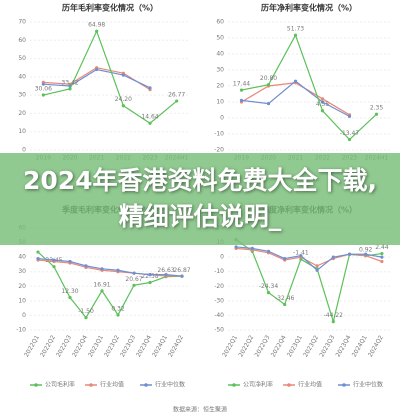 Image resolution: width=400 pixels, height=419 pixels. I want to click on data-label: -44.22, so click(334, 315).